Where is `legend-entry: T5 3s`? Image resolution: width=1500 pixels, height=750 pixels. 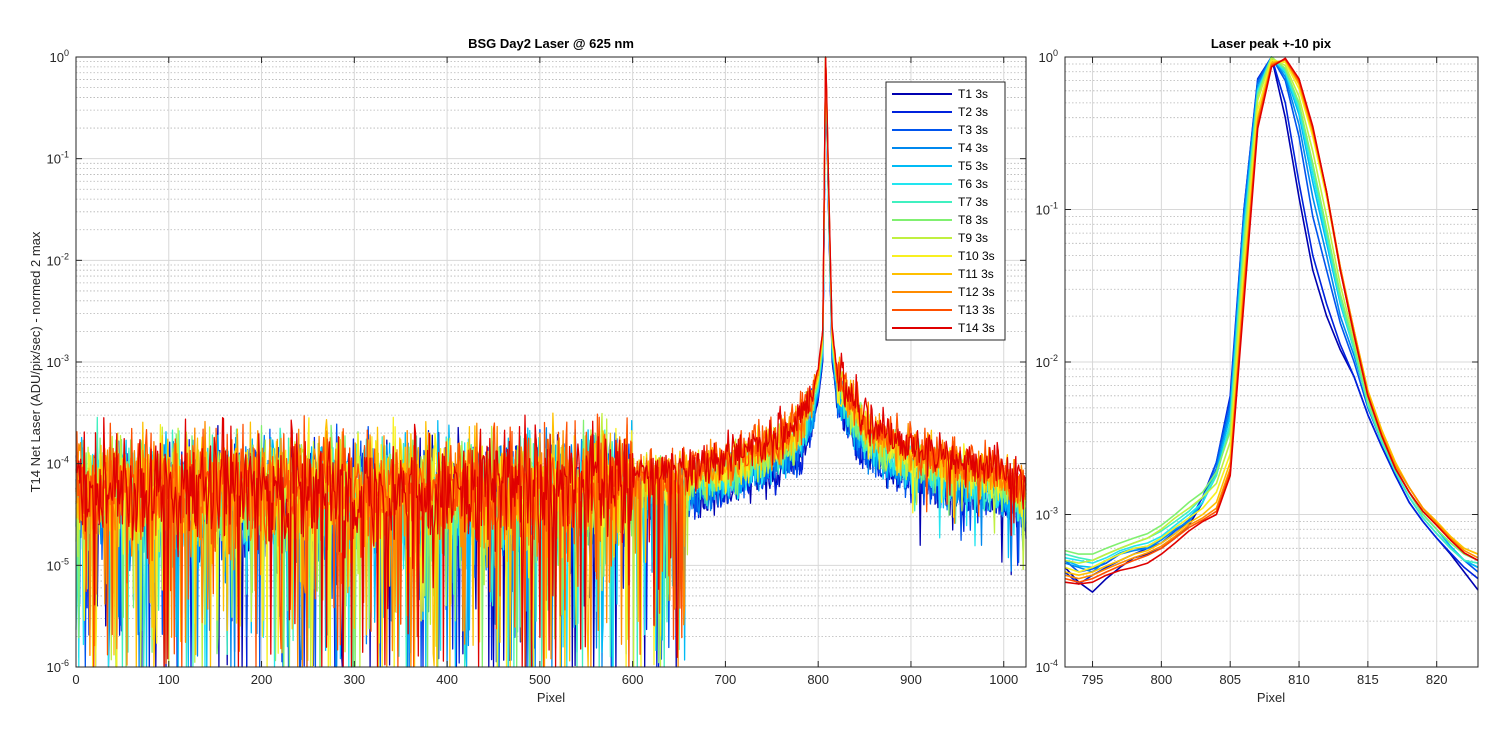
legend-entry: T5 3s is located at coordinates (973, 166).